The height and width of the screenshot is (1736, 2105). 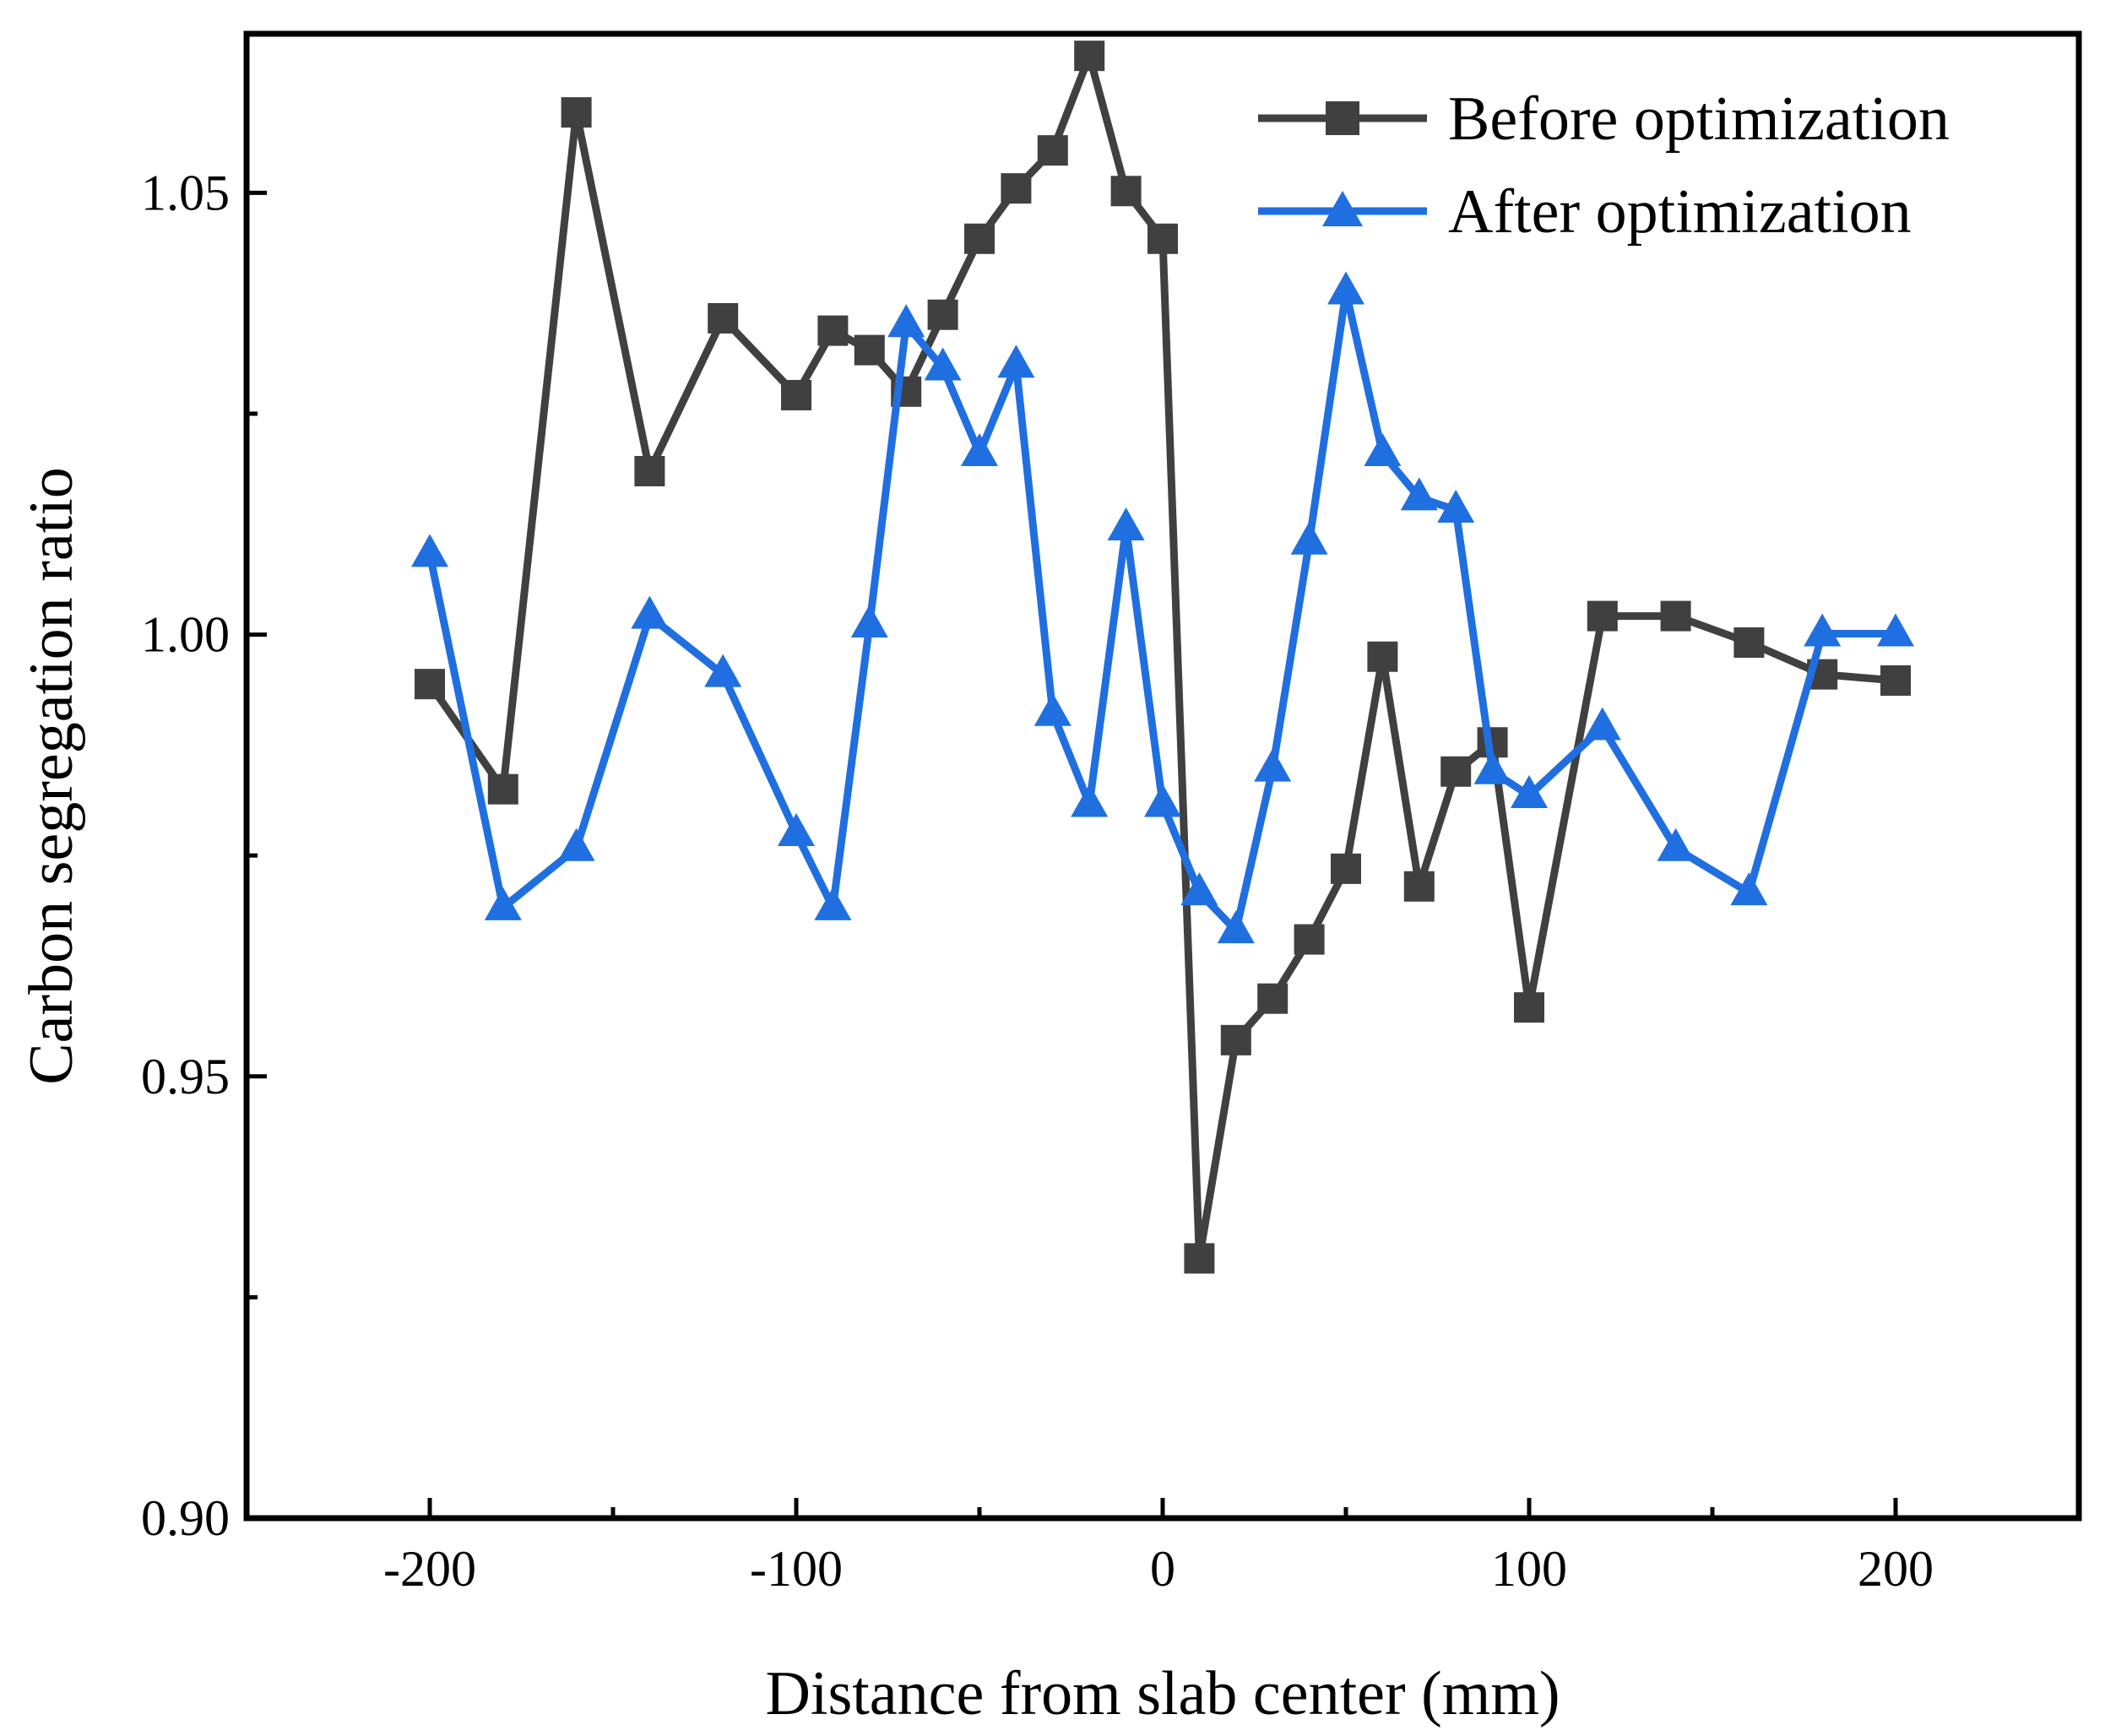 I want to click on legend-marker-before, so click(x=1343, y=118).